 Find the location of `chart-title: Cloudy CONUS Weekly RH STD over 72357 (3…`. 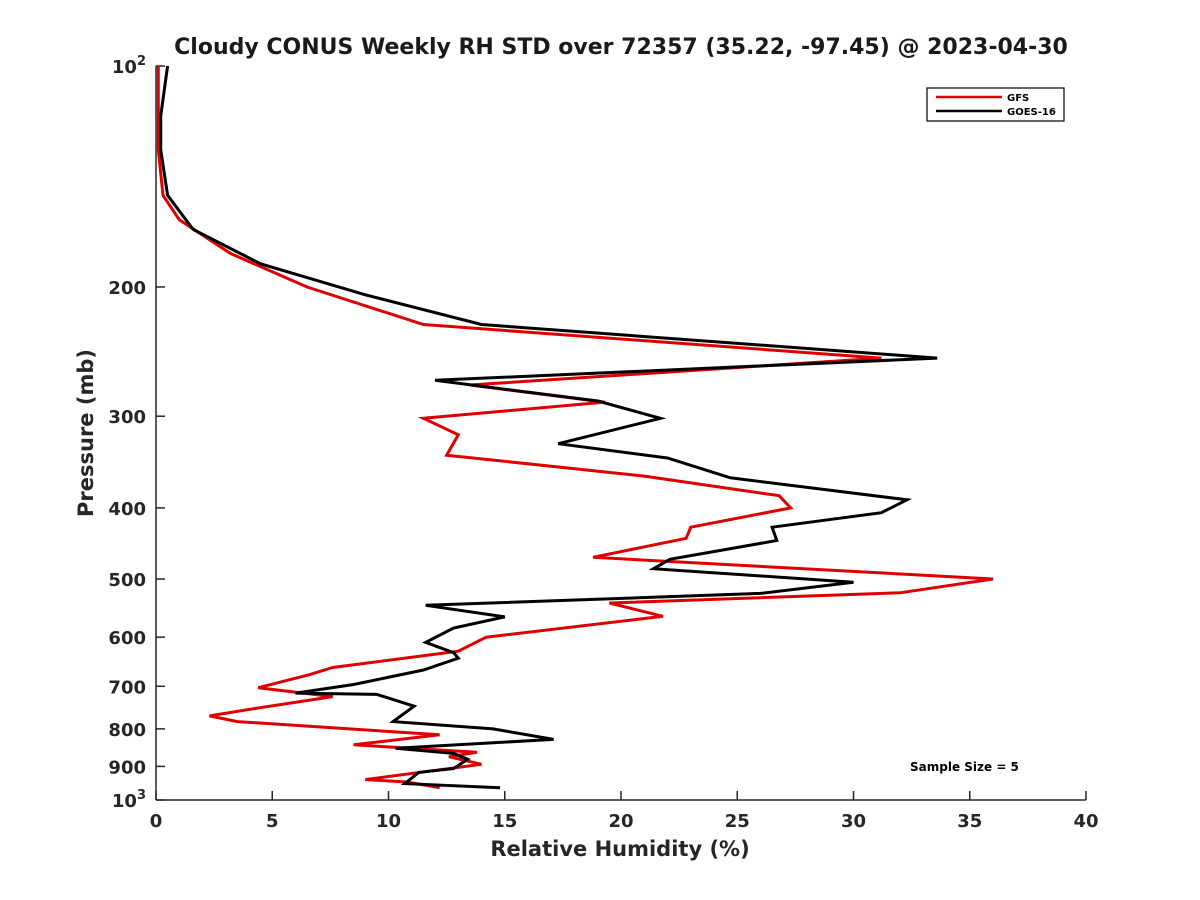

chart-title: Cloudy CONUS Weekly RH STD over 72357 (3… is located at coordinates (621, 47).